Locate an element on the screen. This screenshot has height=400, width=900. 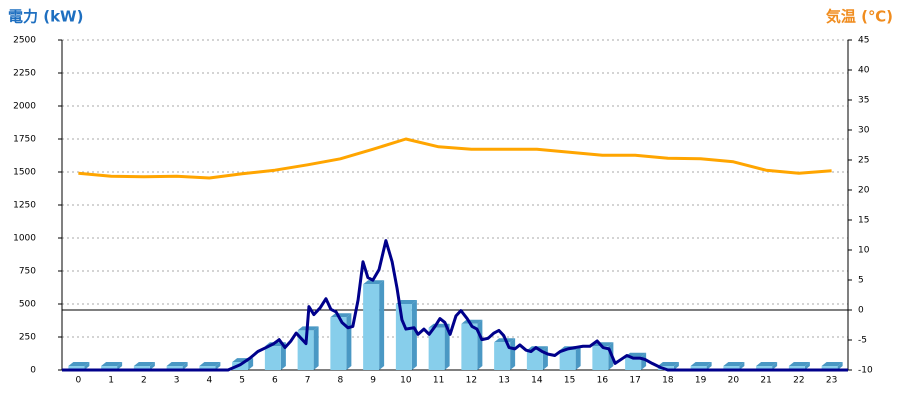
x-tick-label: 7 is located at coordinates (308, 381).